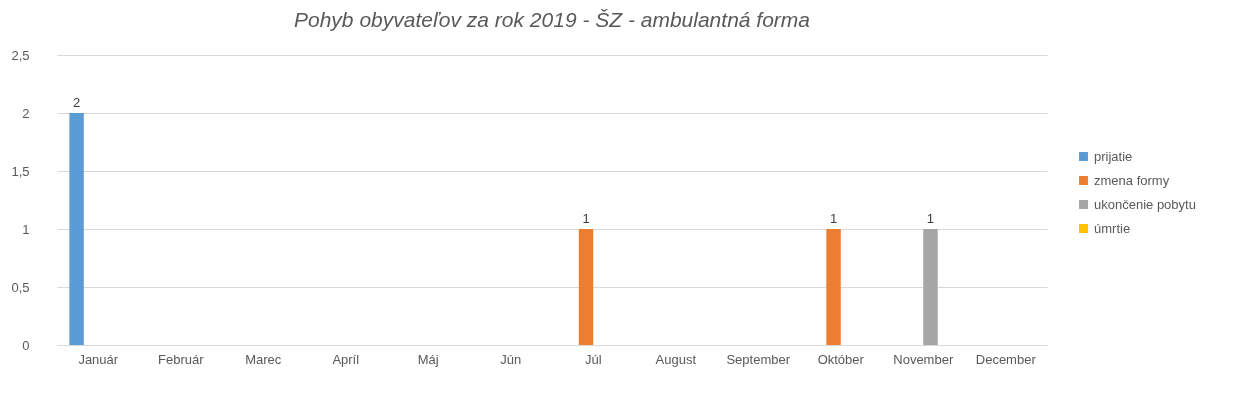  I want to click on x-tick-label: Január, so click(98, 359).